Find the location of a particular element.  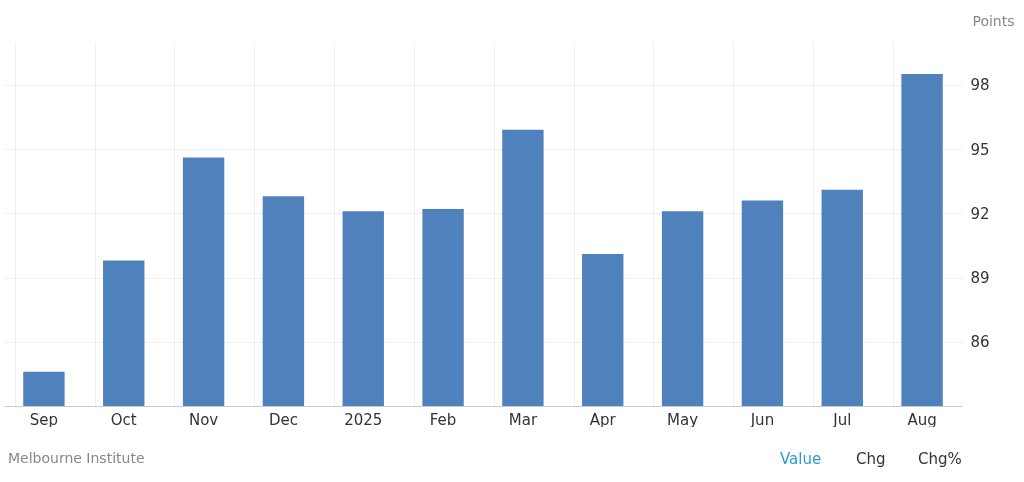

text: Chg% is located at coordinates (940, 459).